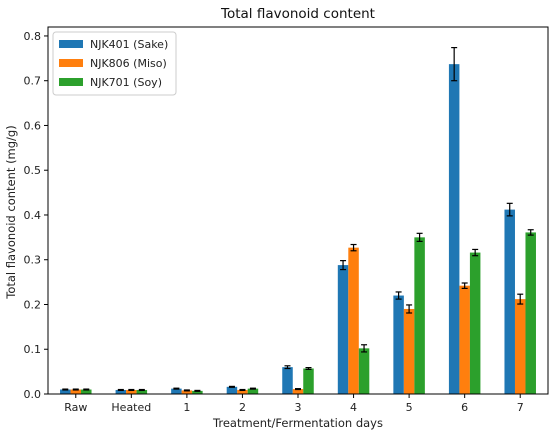  Describe the element at coordinates (298, 407) in the screenshot. I see `x-tick-label: 3` at that location.